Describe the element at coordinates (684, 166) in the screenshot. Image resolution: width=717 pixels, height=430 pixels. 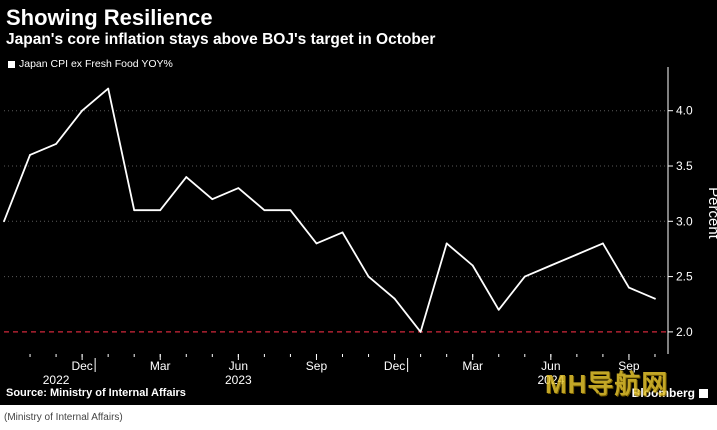
I see `y-tick-label: 3.5` at that location.